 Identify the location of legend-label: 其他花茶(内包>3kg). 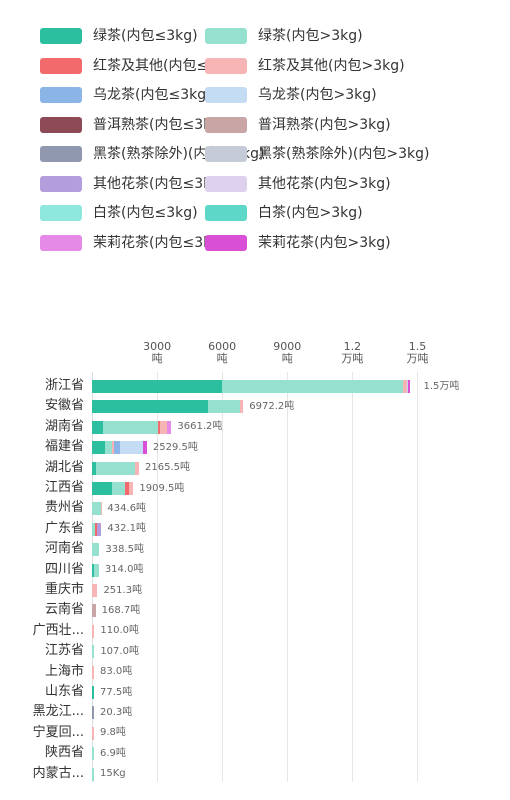
(324, 183).